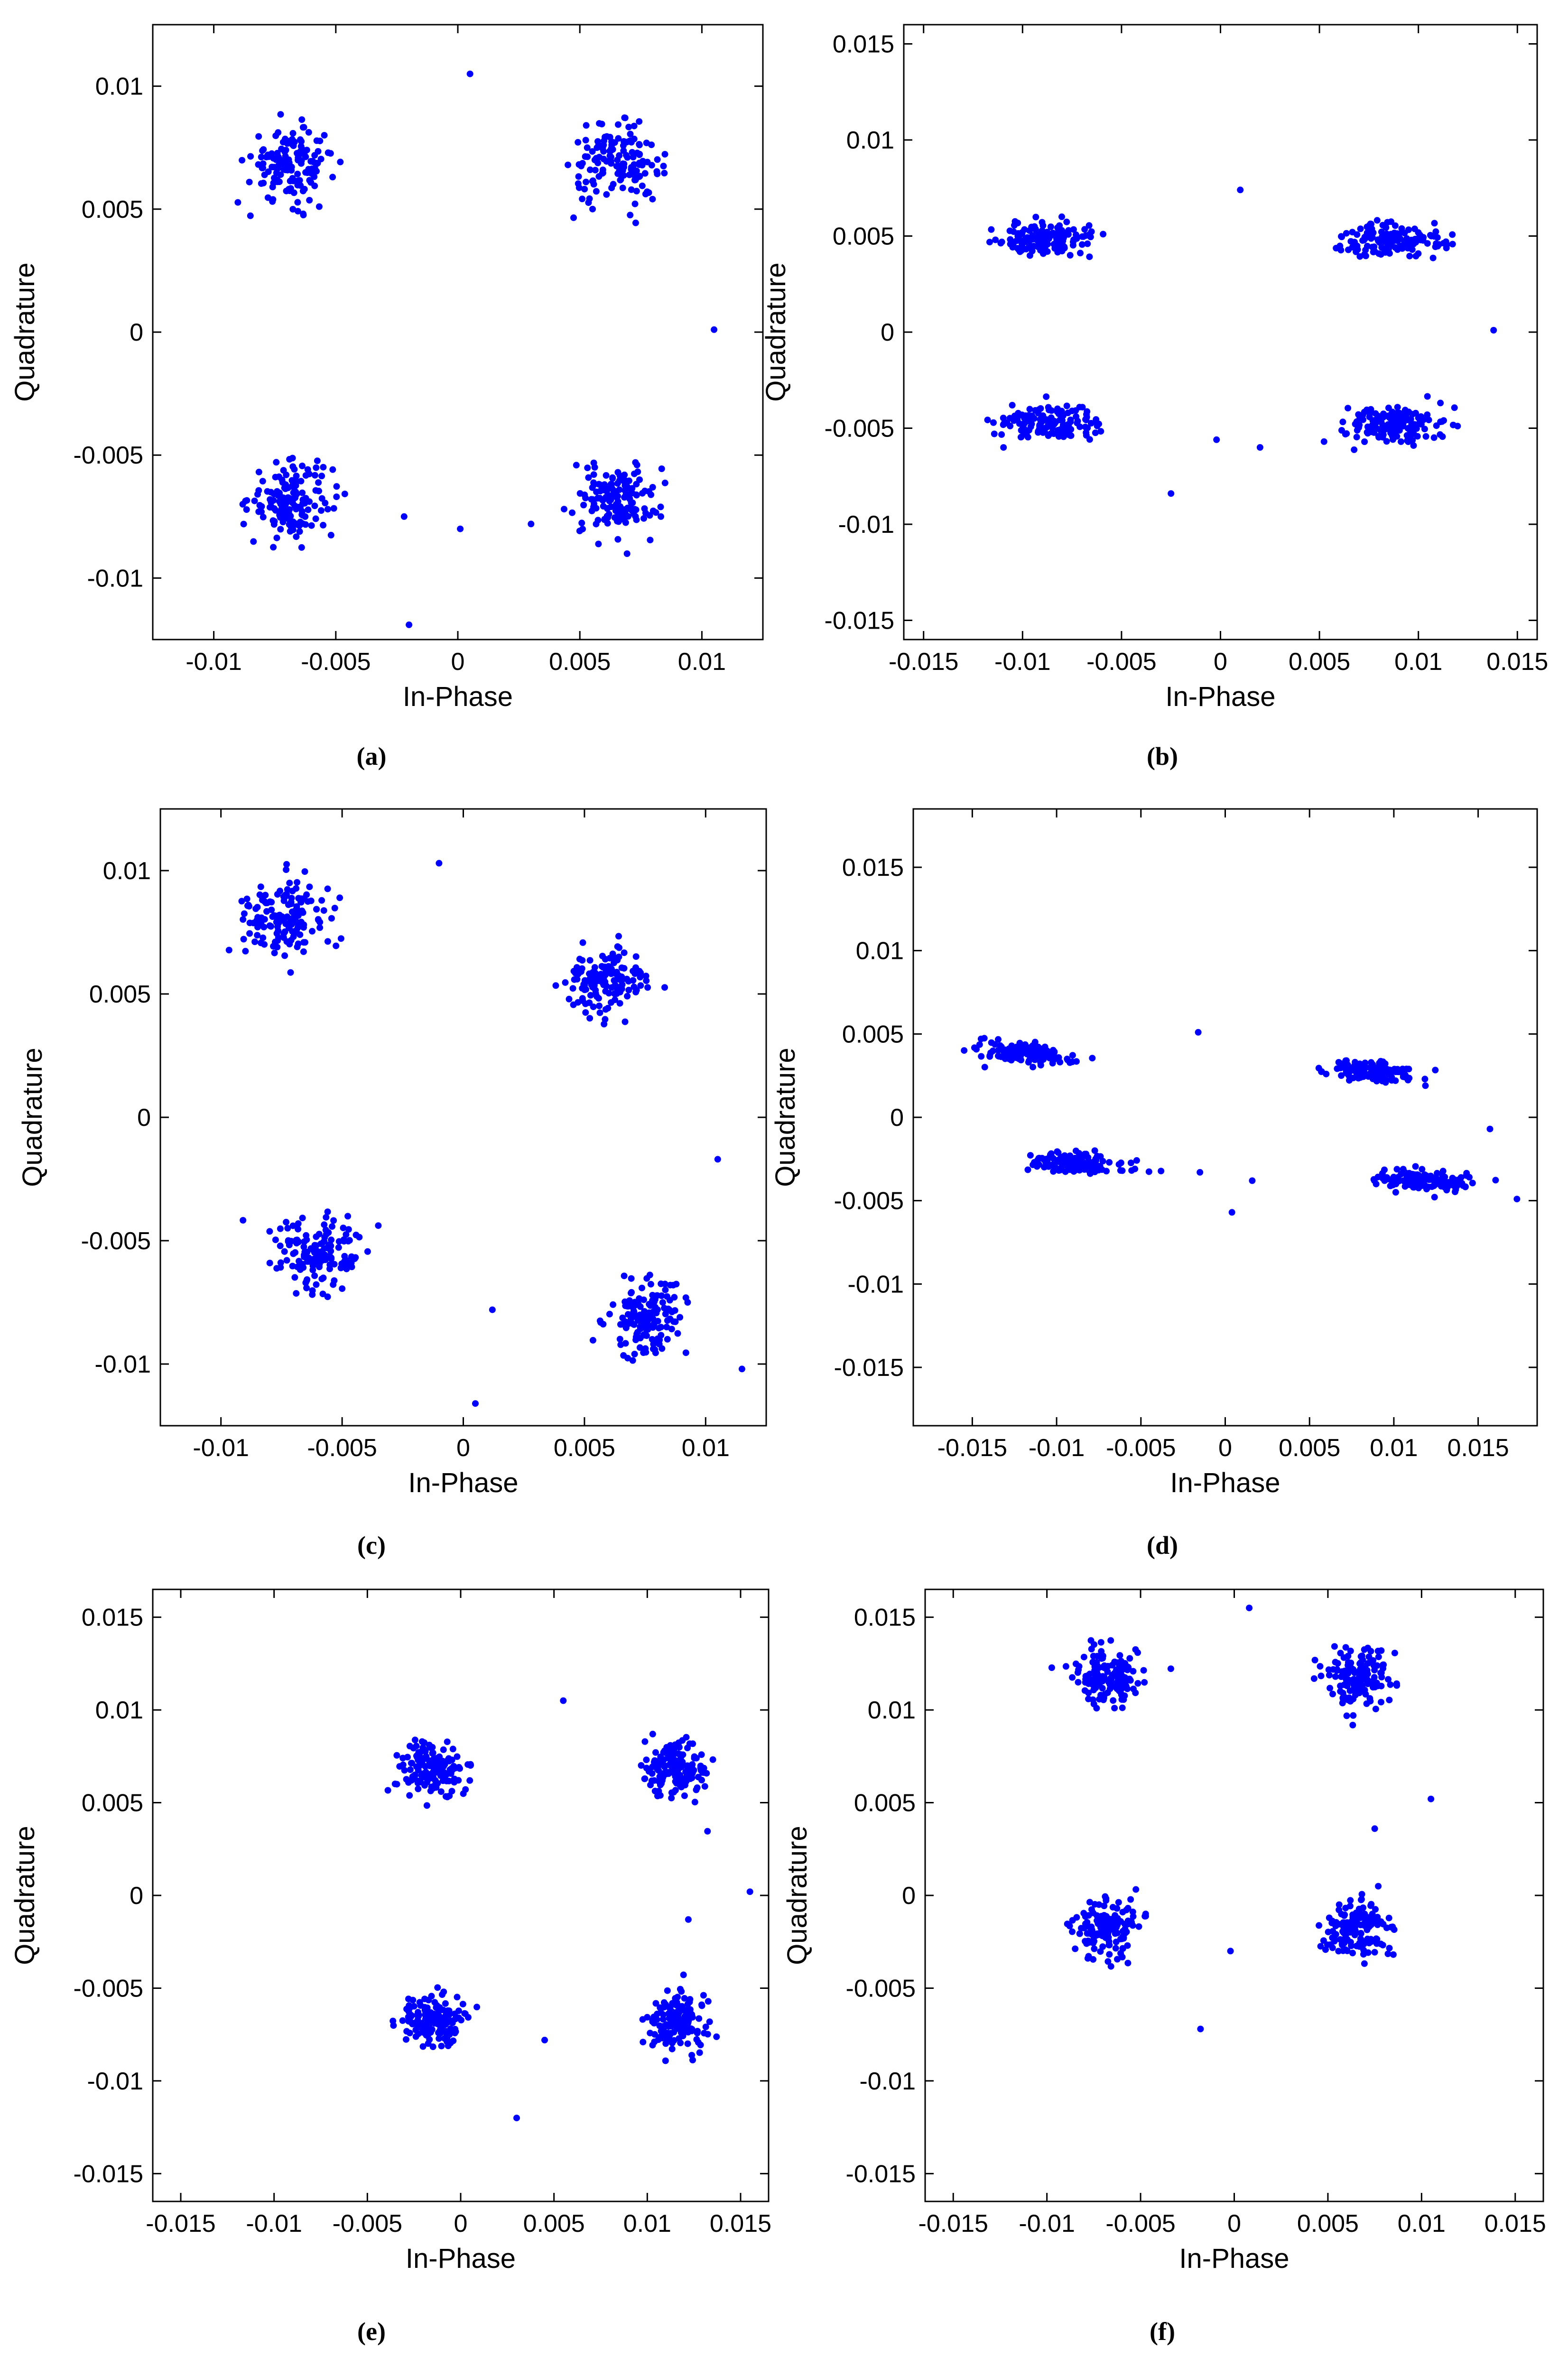  I want to click on x-axis-label: In-Phase, so click(463, 1482).